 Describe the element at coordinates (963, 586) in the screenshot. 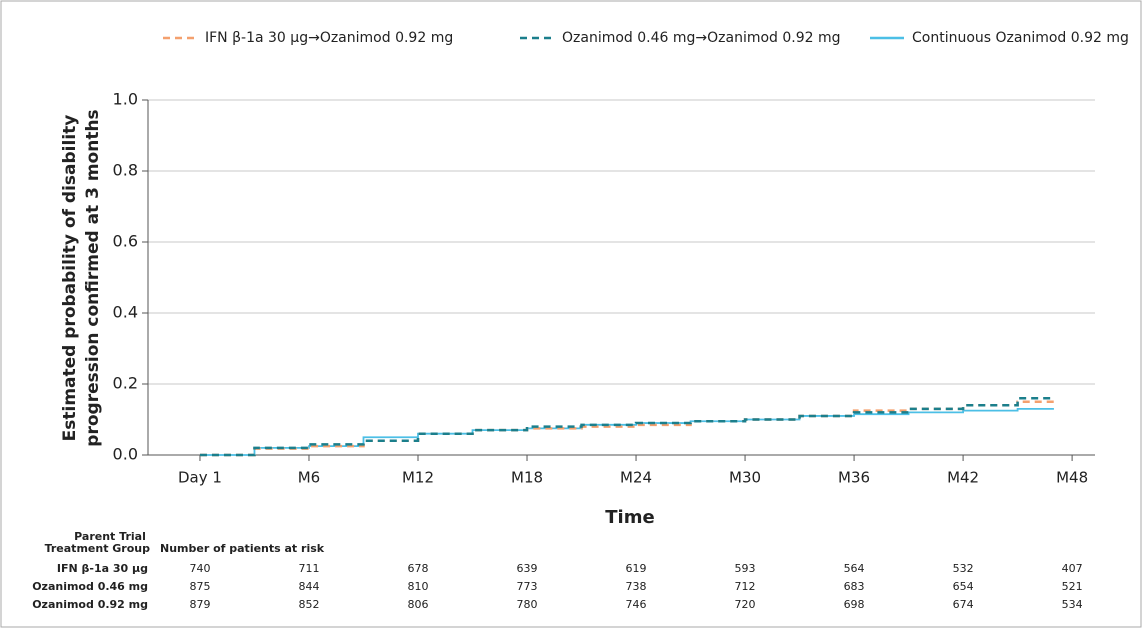

I see `risk-count: 654` at that location.